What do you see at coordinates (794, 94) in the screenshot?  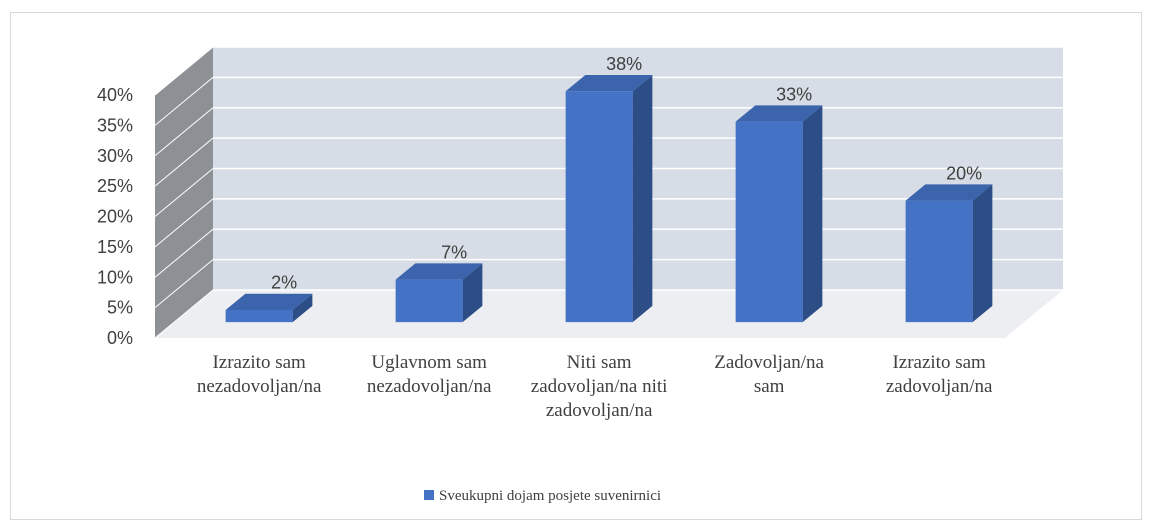 I see `data-label: 33%` at bounding box center [794, 94].